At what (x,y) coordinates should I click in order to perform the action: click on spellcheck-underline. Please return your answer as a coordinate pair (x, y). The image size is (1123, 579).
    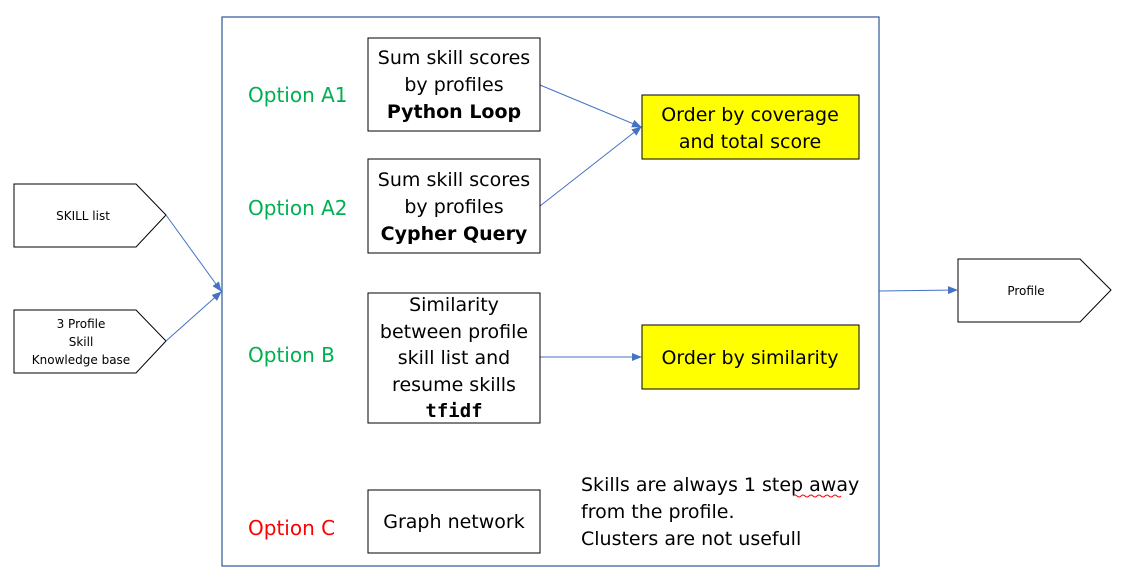
    Looking at the image, I should click on (817, 496).